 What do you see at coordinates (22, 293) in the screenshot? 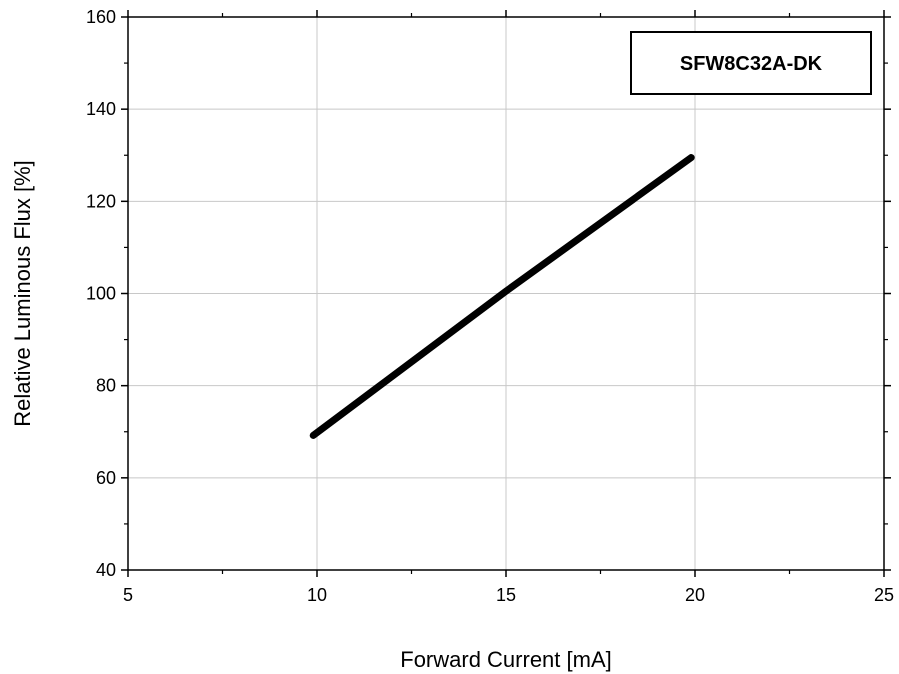
I see `y-axis-title: Relative Luminous Flux [%]` at bounding box center [22, 293].